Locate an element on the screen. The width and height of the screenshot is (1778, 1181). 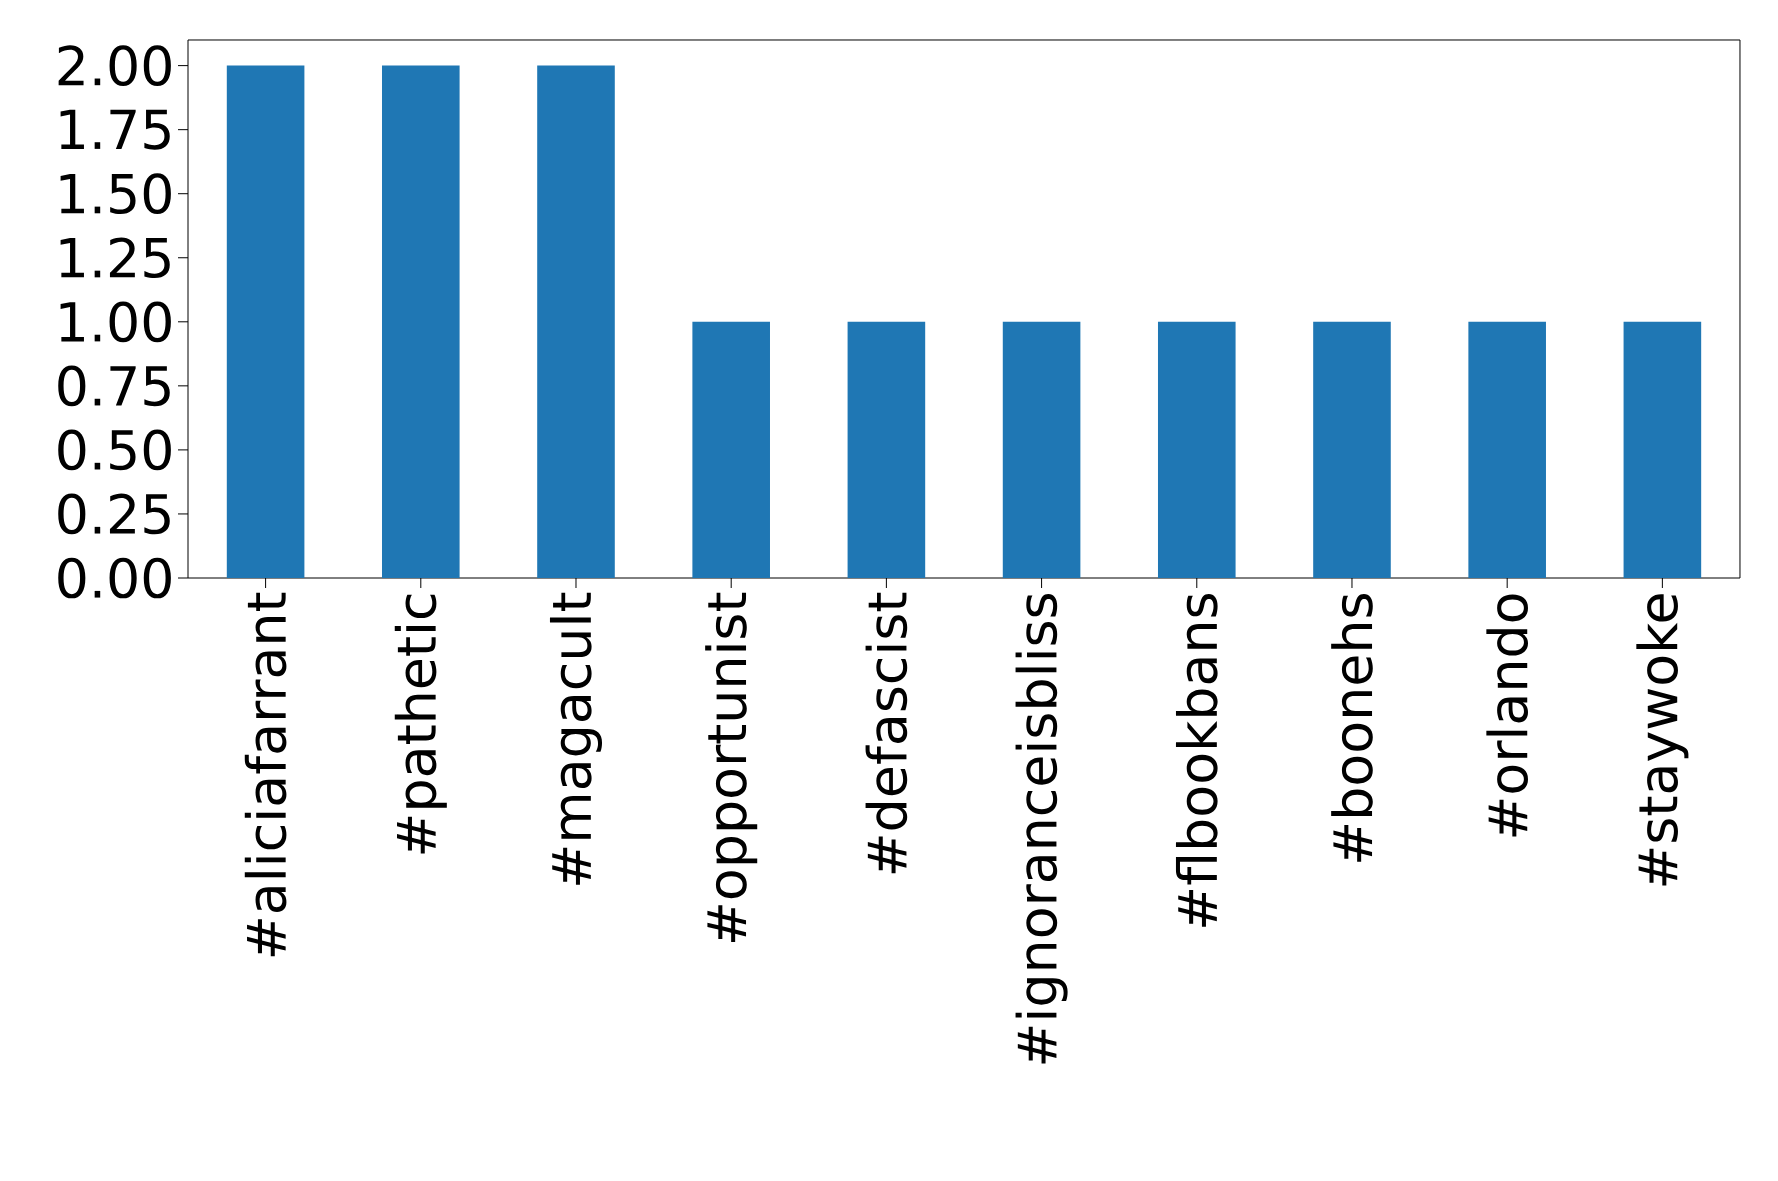
x-tick-label: #aliciafarrant is located at coordinates (265, 774).